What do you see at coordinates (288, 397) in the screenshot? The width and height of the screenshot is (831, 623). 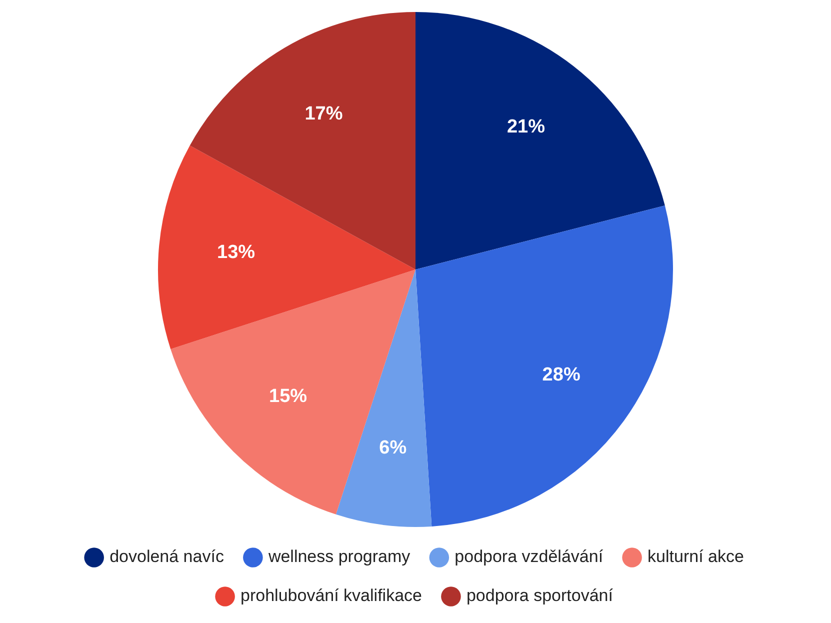 I see `data-label: 15%` at bounding box center [288, 397].